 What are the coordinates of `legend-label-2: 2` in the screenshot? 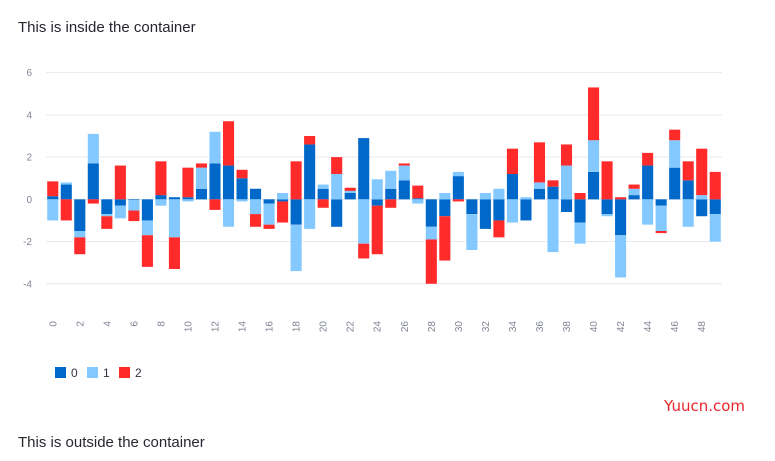 It's located at (138, 373).